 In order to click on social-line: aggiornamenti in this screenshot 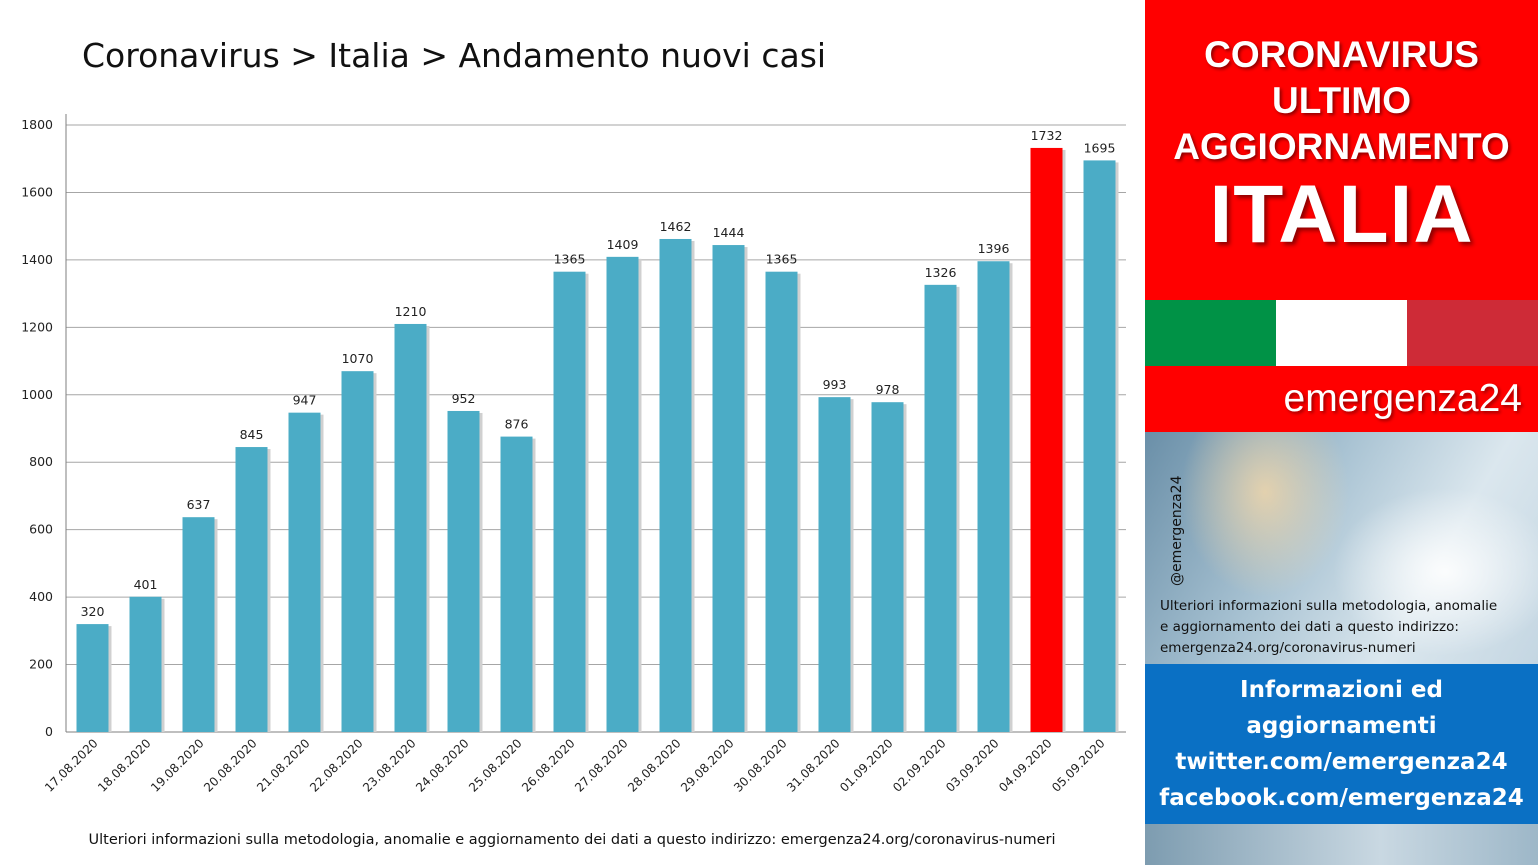, I will do `click(1341, 726)`.